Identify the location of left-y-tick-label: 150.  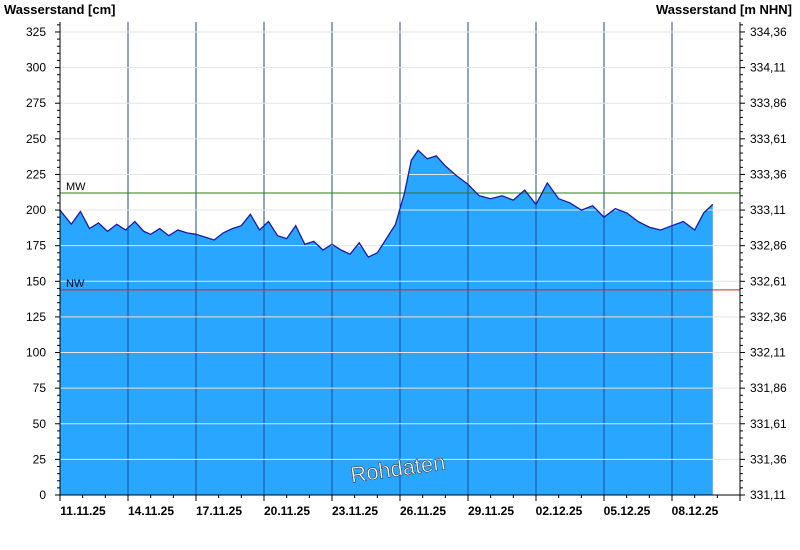
(36, 281).